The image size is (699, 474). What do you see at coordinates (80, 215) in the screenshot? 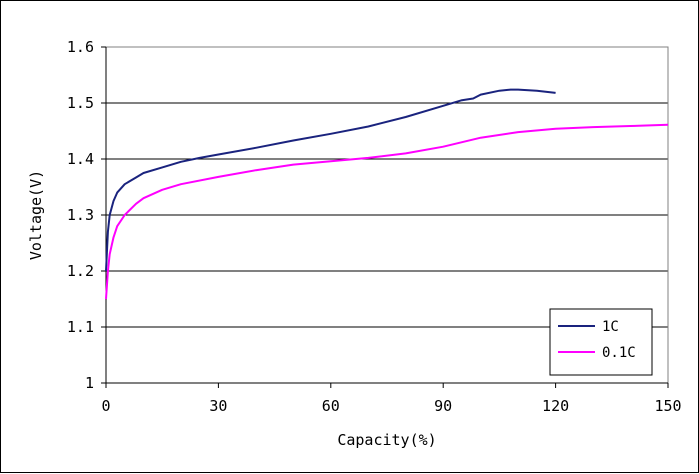
I see `y-tick-label: 1.3` at bounding box center [80, 215].